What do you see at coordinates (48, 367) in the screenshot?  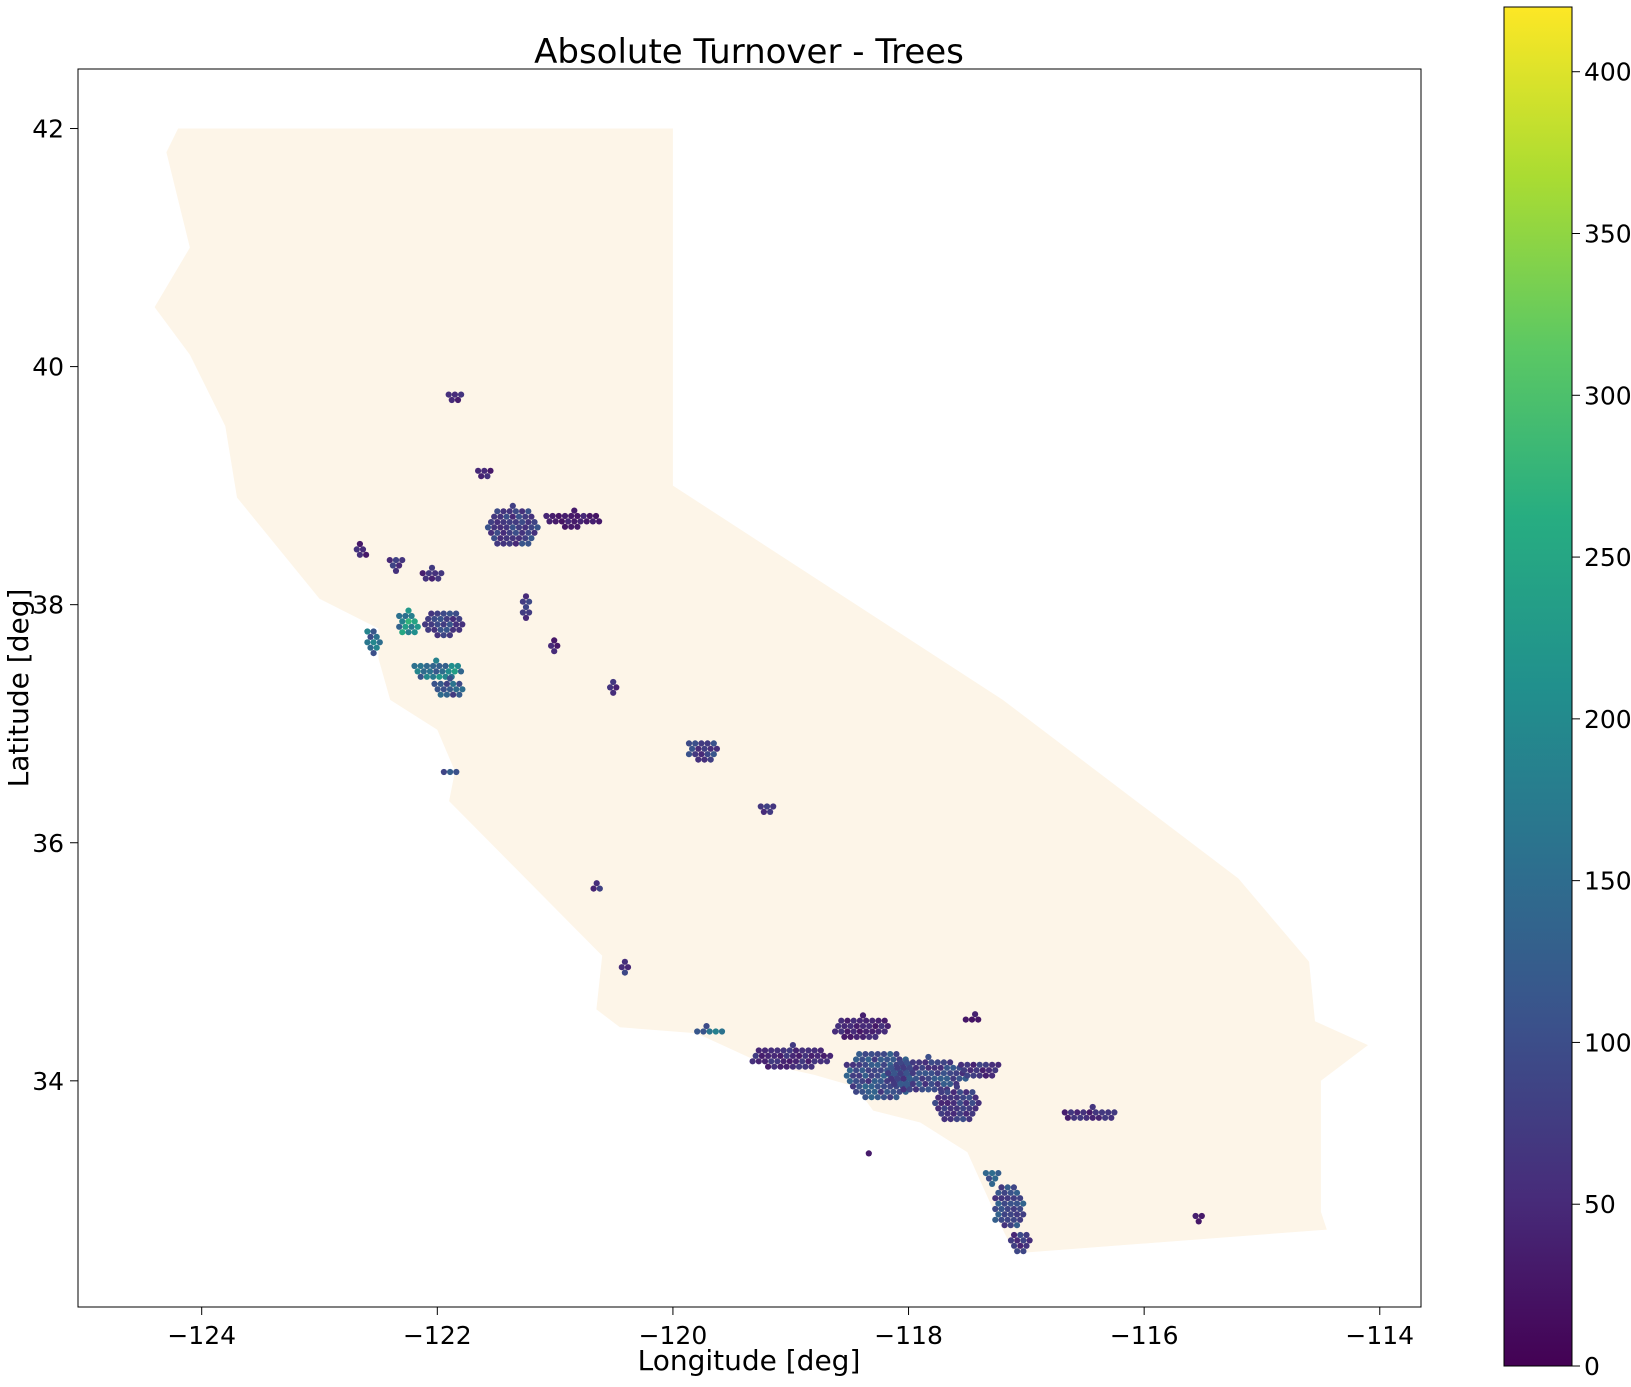 I see `y-tick-label: 40` at bounding box center [48, 367].